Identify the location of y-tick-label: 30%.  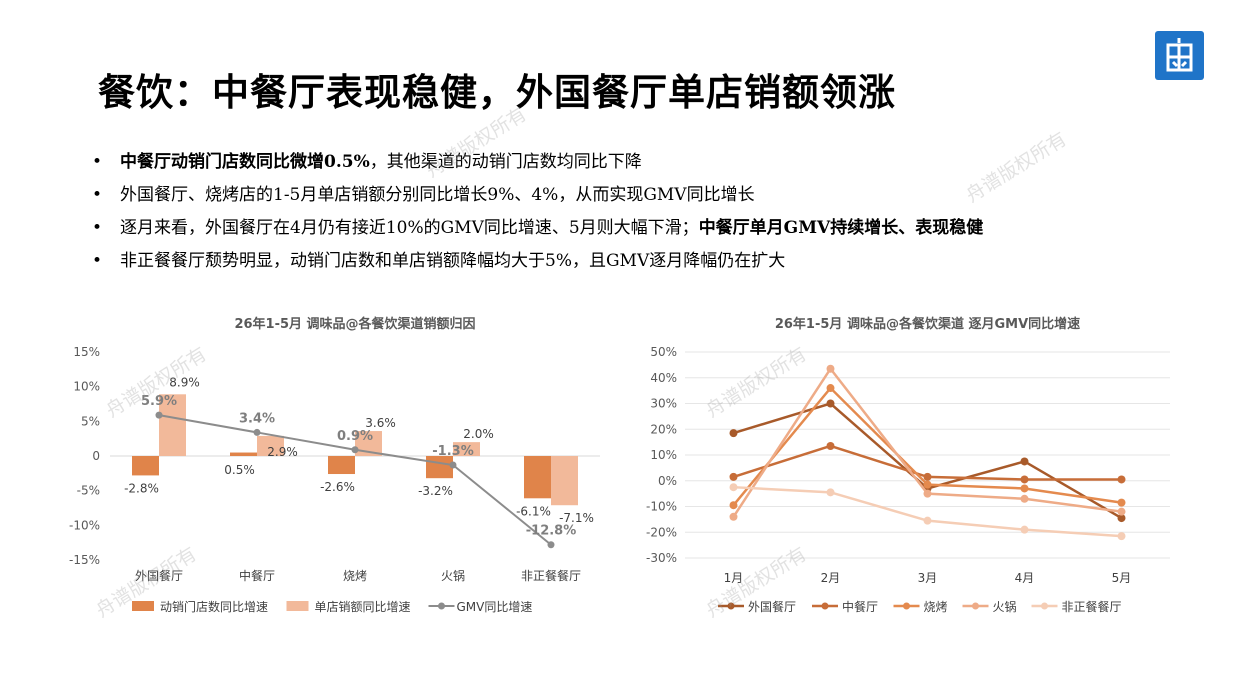
(663, 404).